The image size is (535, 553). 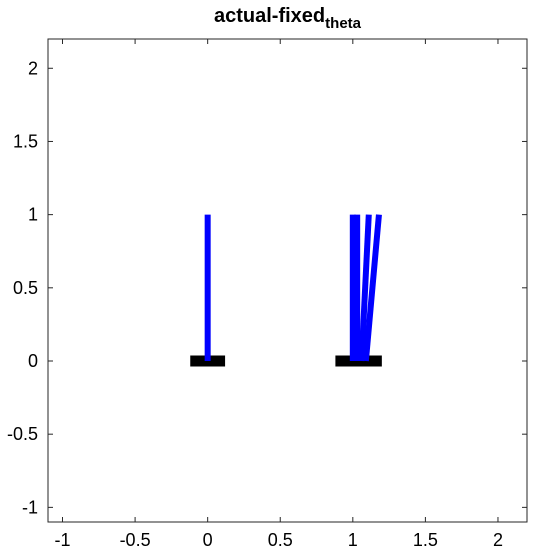 I want to click on x-tick-label: 1.5, so click(x=425, y=540).